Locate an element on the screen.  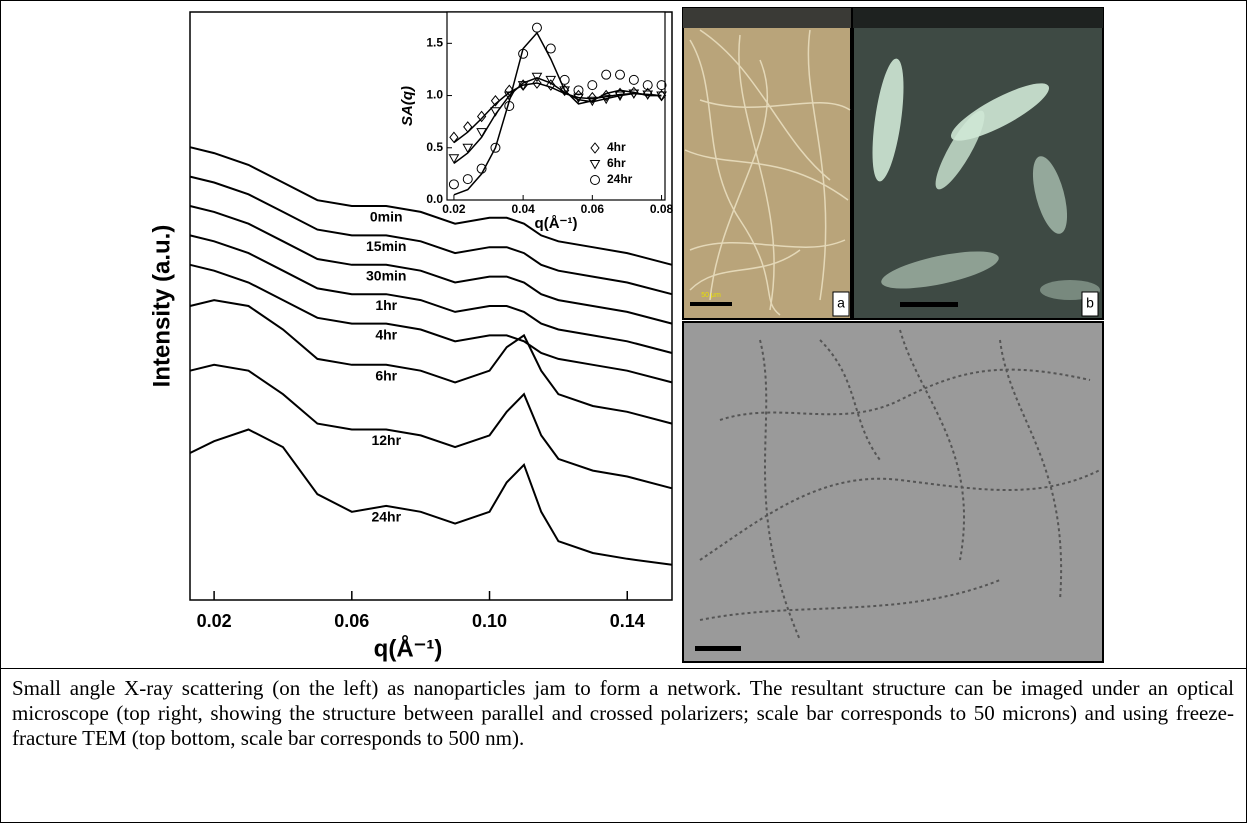
scale-text: 50 μm is located at coordinates (711, 295).